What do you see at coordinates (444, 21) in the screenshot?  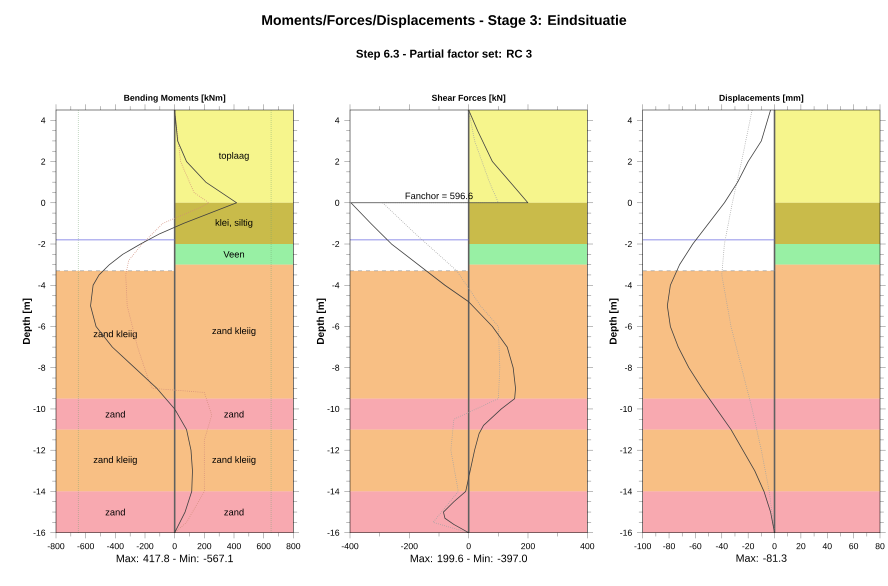 I see `text: Moments/Forces/Displacements - Stage 3: Eindsituatie` at bounding box center [444, 21].